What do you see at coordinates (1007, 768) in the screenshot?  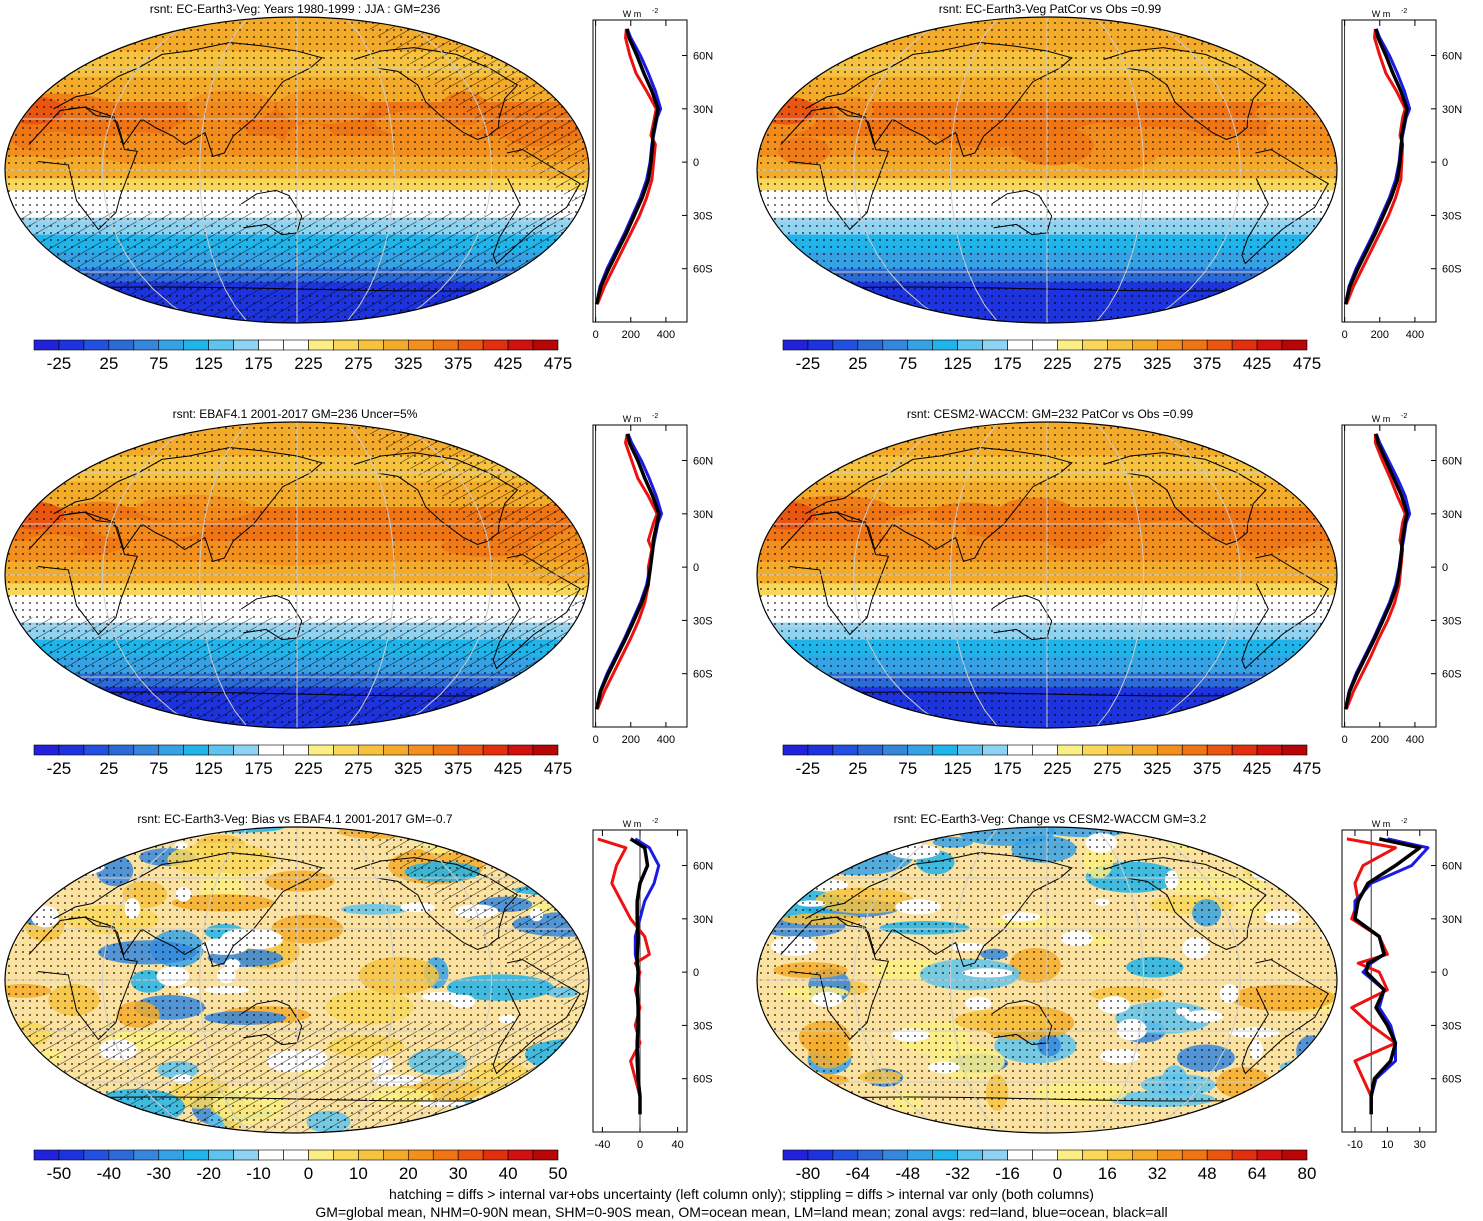 I see `colorbar-label: 175` at bounding box center [1007, 768].